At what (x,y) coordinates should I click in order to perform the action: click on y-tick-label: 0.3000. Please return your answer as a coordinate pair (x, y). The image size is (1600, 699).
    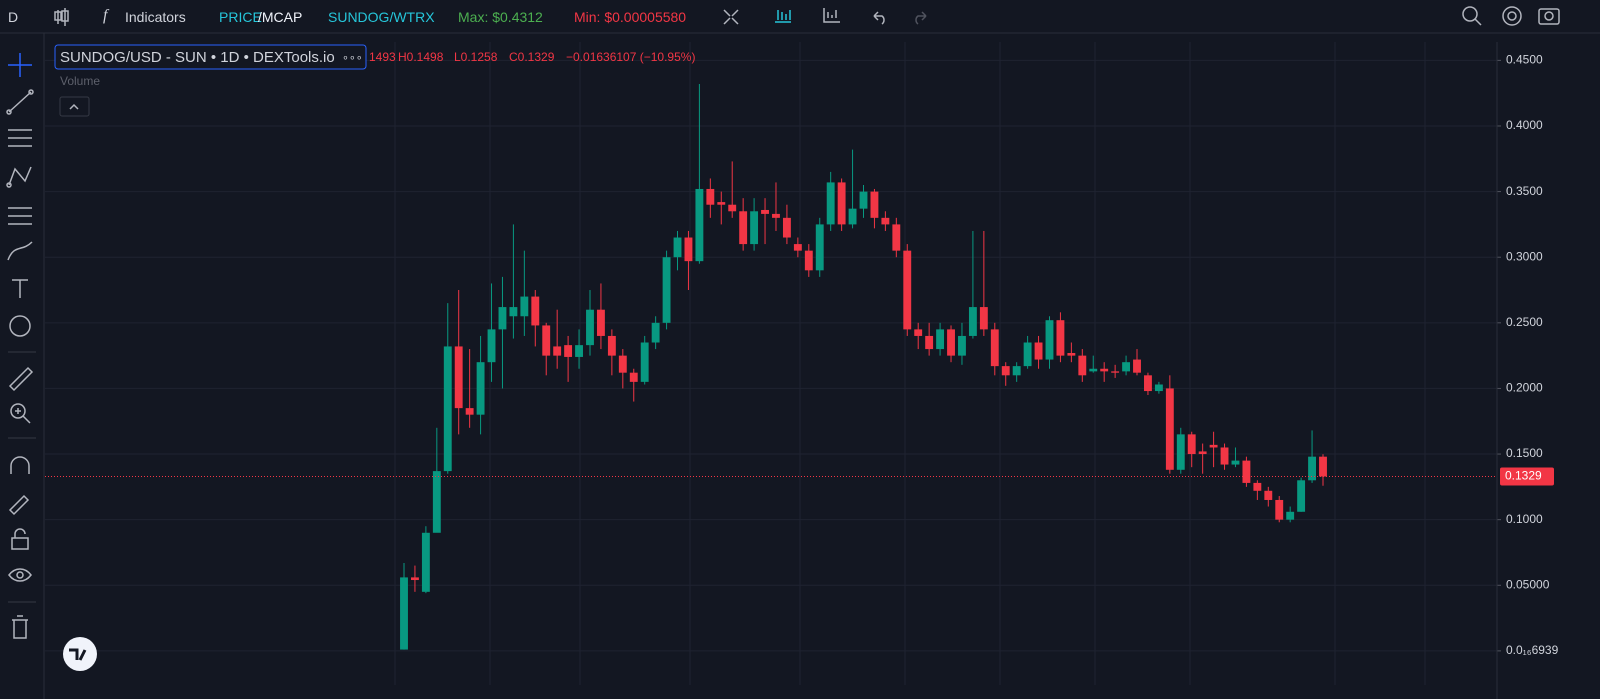
    Looking at the image, I should click on (1524, 256).